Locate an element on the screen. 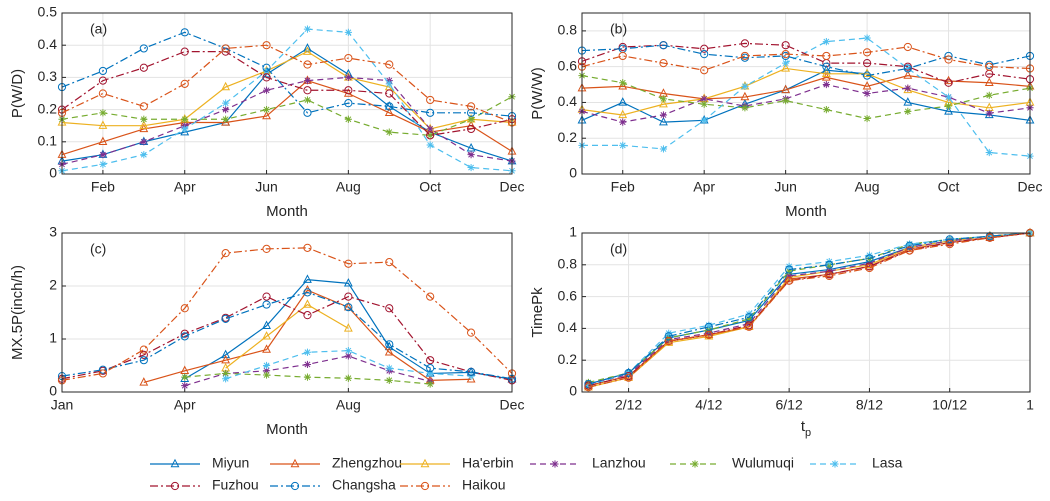 This screenshot has width=1050, height=501. panel-label: (c) is located at coordinates (98, 249).